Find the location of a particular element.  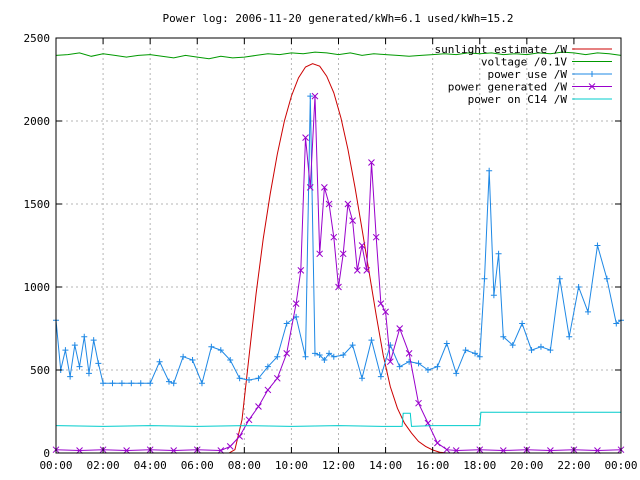

x-tick-label: 04:00 is located at coordinates (150, 465).